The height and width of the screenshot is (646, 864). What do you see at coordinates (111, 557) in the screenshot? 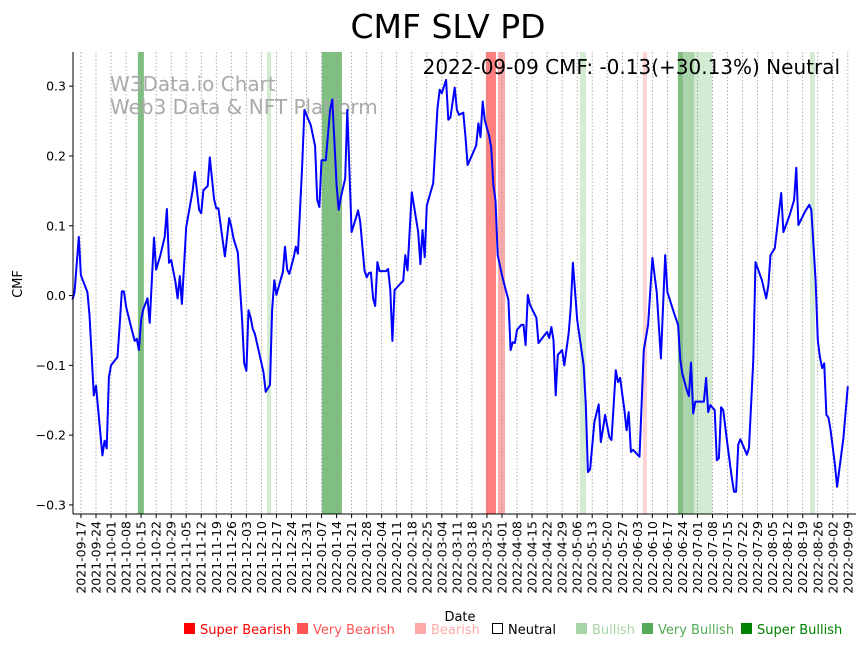
I see `x-tick-label: 2021-10-01` at bounding box center [111, 557].